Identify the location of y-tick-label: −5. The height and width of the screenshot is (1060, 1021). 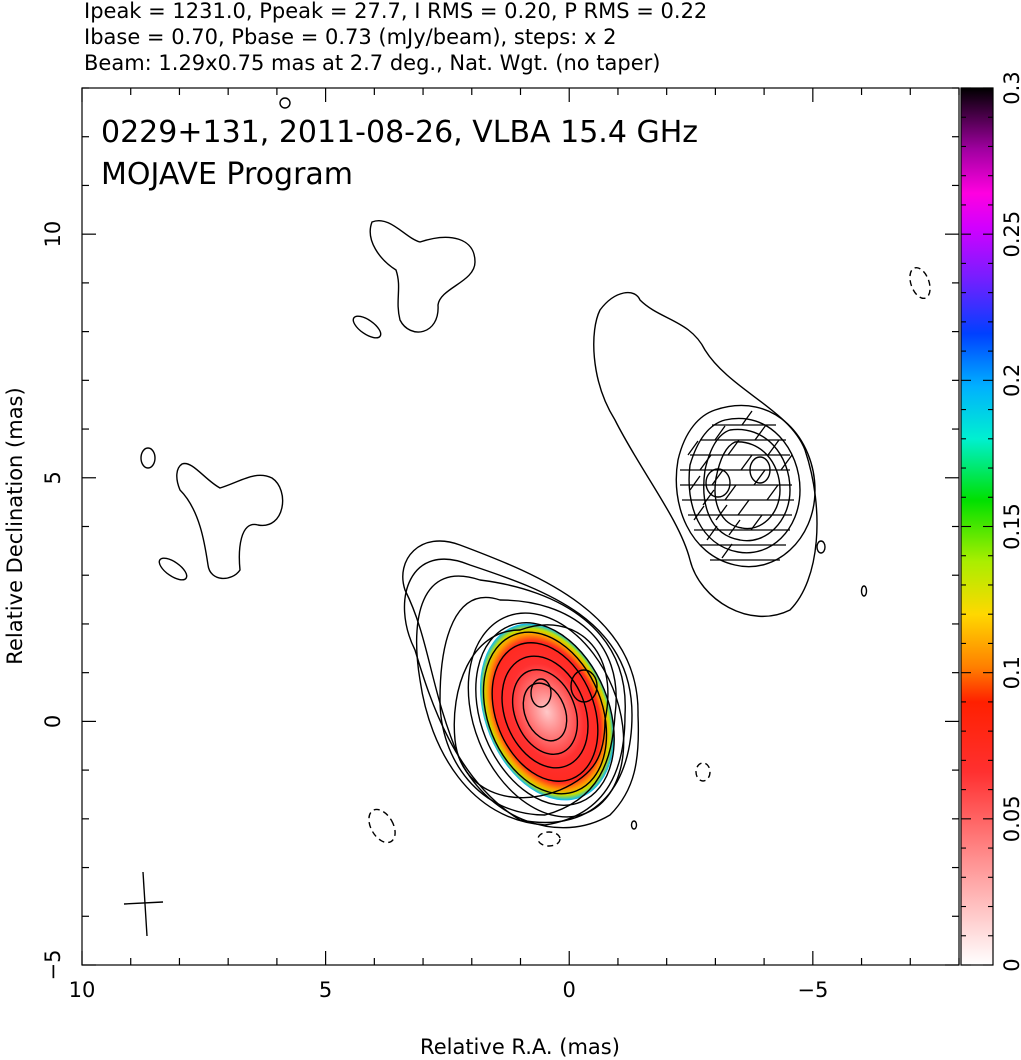
(53, 965).